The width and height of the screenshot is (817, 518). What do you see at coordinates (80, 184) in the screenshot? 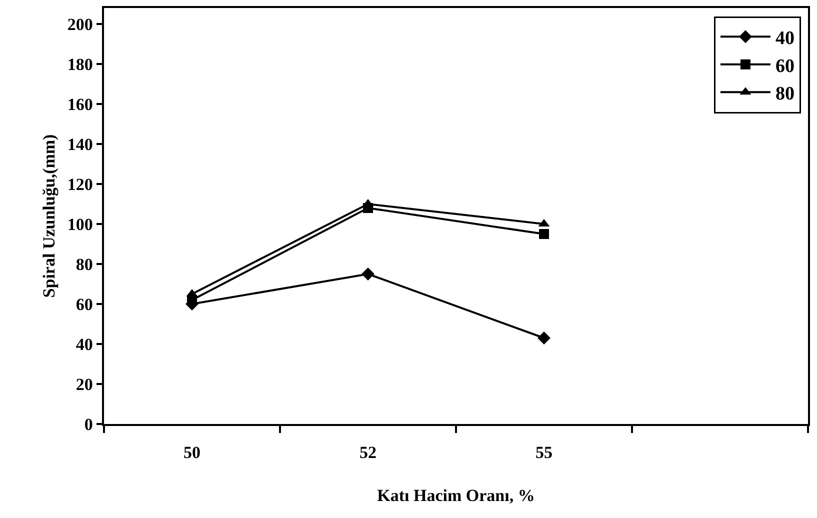
I see `y-tick-label: 120` at bounding box center [80, 184].